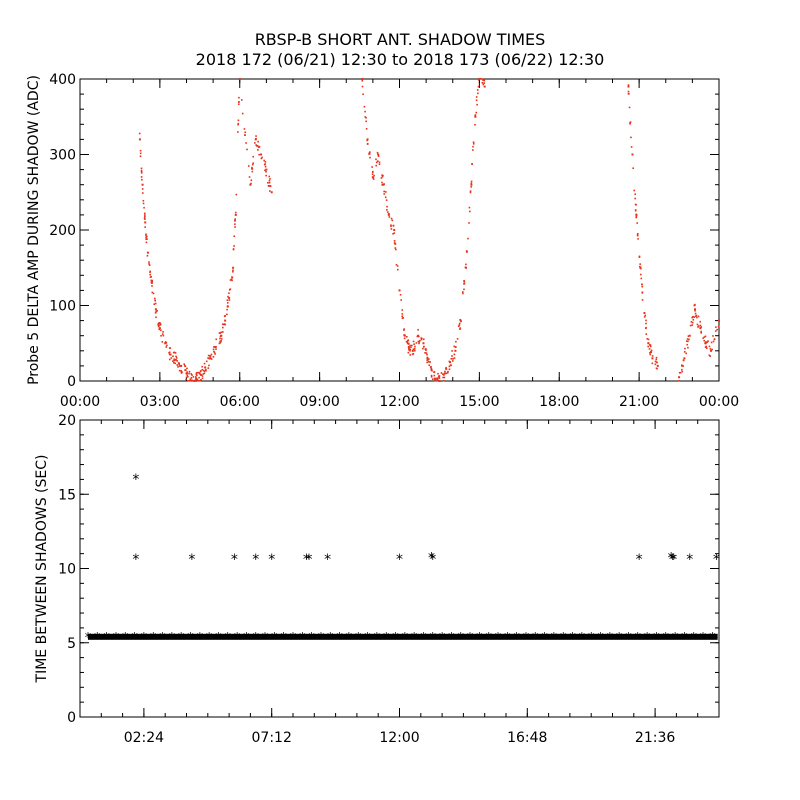 This screenshot has height=800, width=800. Describe the element at coordinates (402, 636) in the screenshot. I see `baseline-band` at that location.